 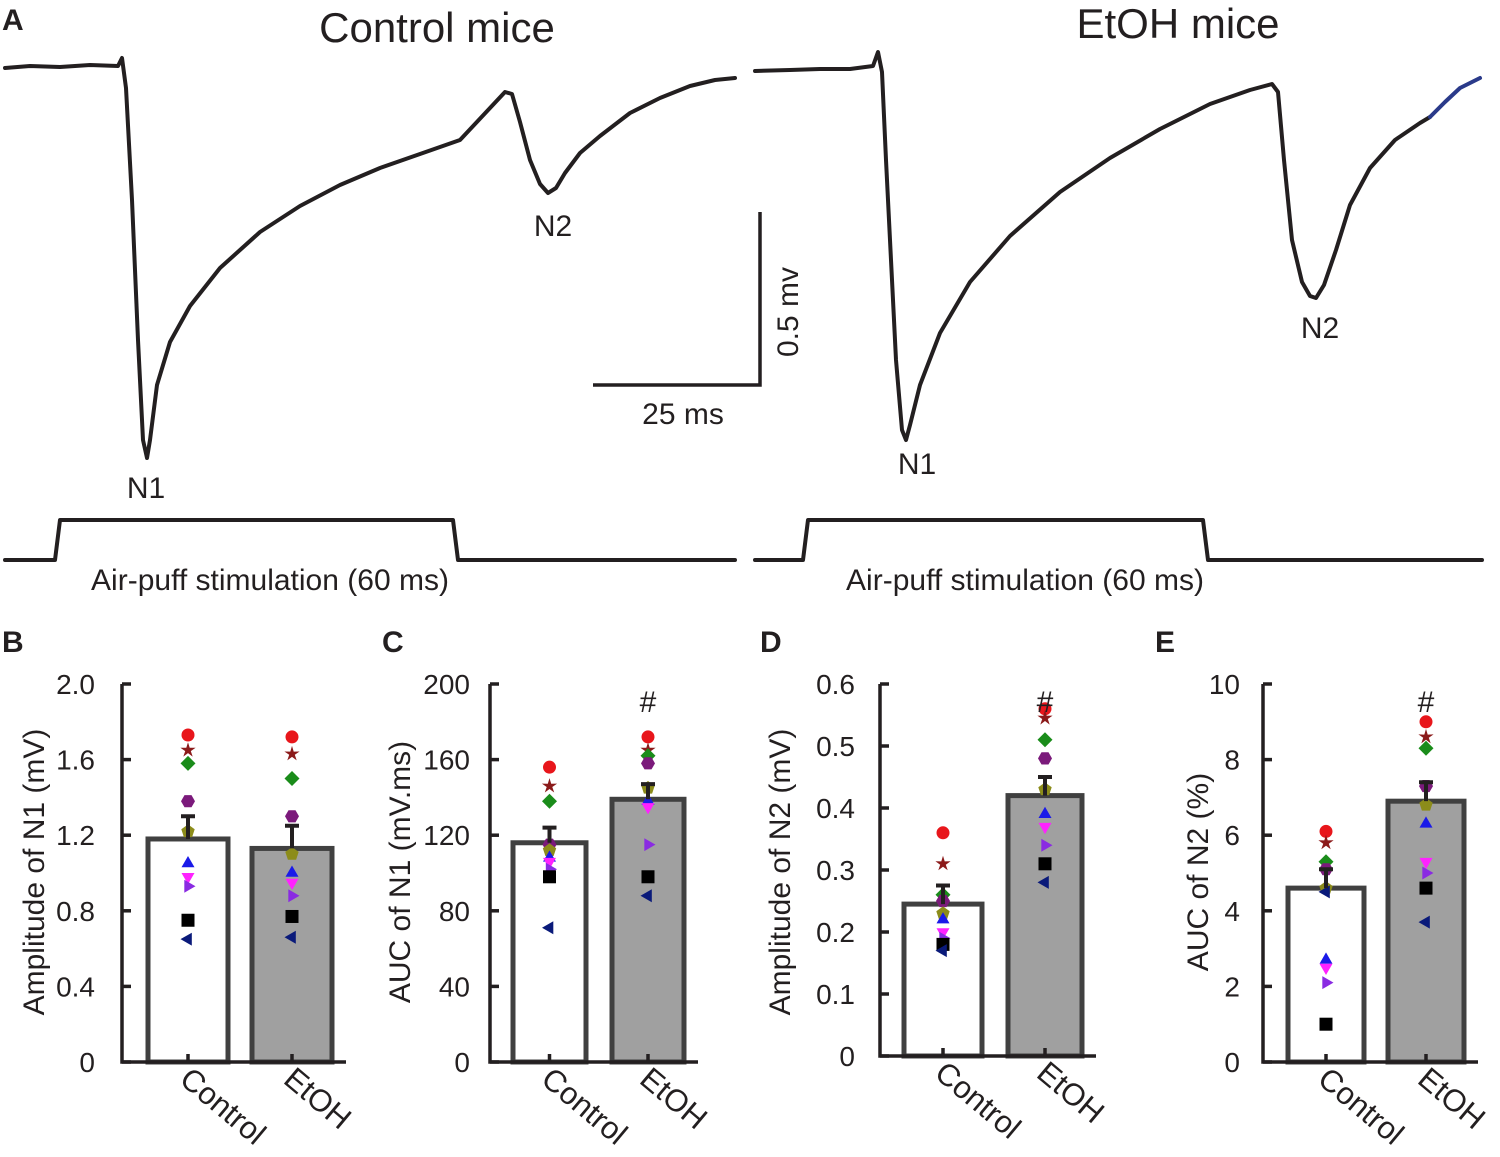 I want to click on scale-bar-voltage: 0.5 mv, so click(x=788, y=312).